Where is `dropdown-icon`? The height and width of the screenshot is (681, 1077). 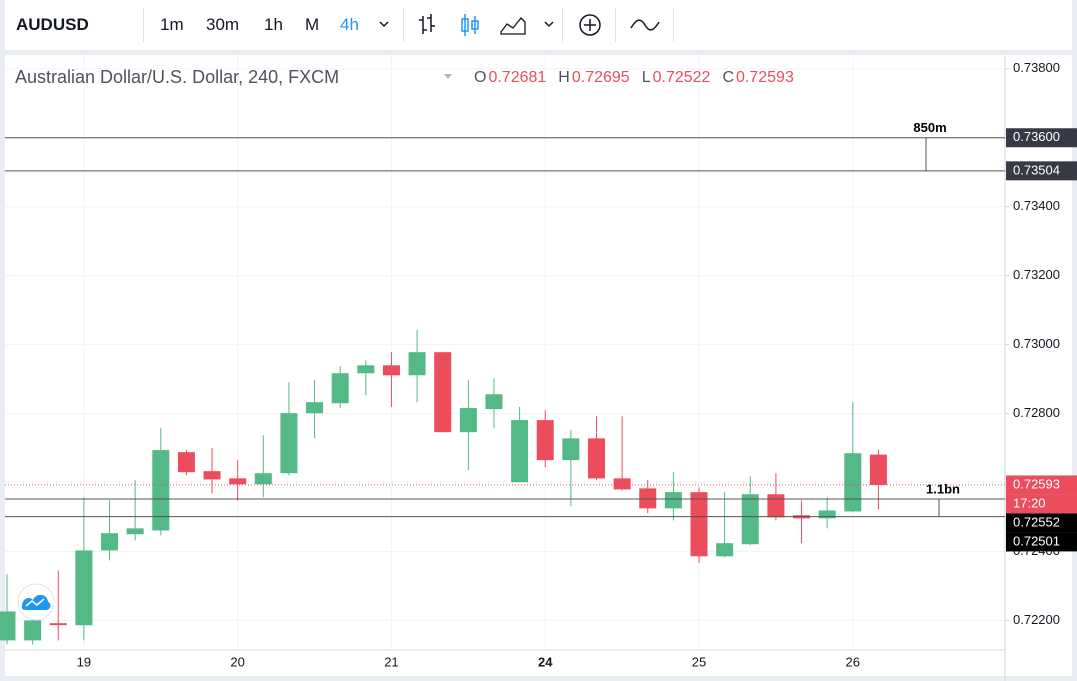
dropdown-icon is located at coordinates (384, 24).